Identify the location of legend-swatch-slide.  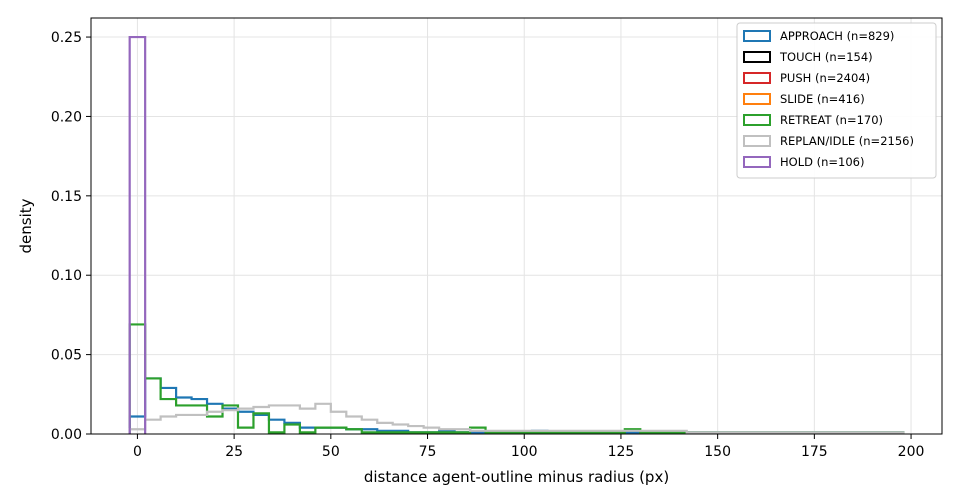
(757, 99).